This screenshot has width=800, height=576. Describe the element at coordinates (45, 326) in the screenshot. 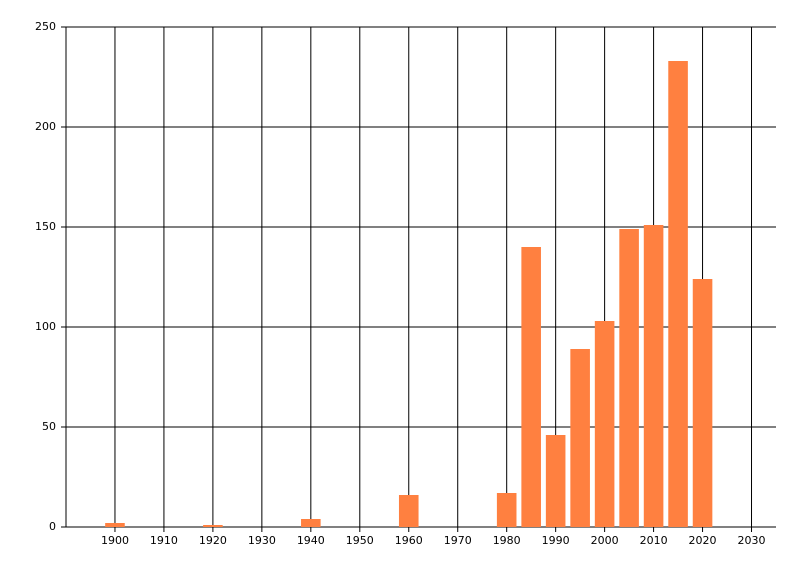

I see `y-tick-label: 100` at that location.